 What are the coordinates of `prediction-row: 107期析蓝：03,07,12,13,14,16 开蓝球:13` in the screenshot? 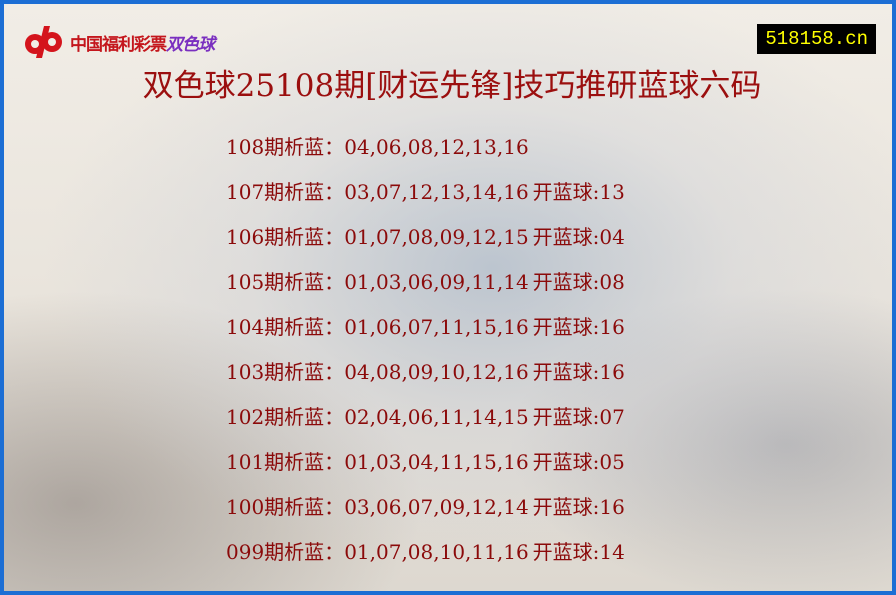 It's located at (425, 199).